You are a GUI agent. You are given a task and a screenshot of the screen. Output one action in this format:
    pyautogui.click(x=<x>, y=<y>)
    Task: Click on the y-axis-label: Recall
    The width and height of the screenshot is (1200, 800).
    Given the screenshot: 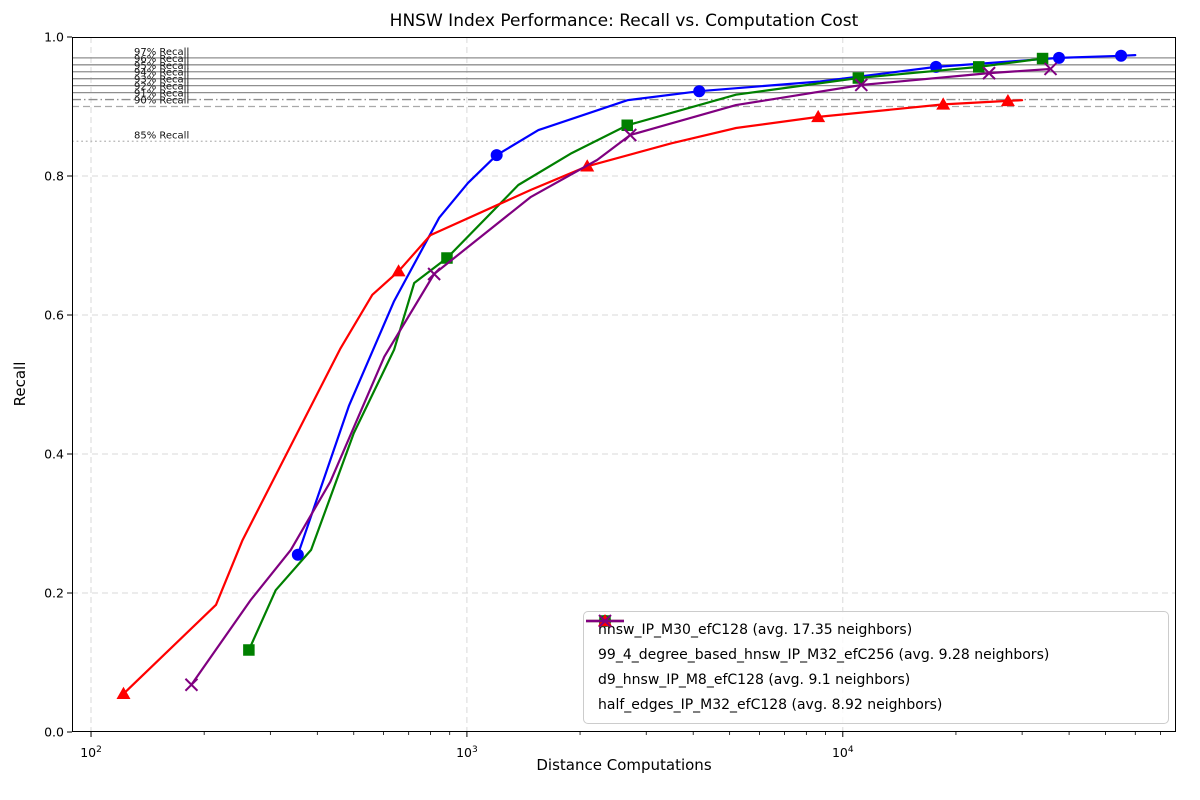 What is the action you would take?
    pyautogui.click(x=20, y=384)
    